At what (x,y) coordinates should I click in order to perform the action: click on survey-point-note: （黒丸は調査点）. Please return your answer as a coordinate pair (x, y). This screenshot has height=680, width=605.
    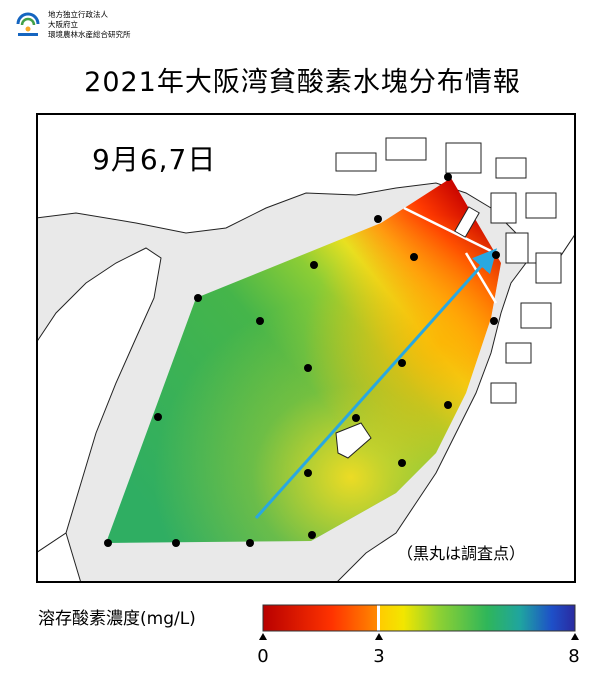
    Looking at the image, I should click on (461, 553).